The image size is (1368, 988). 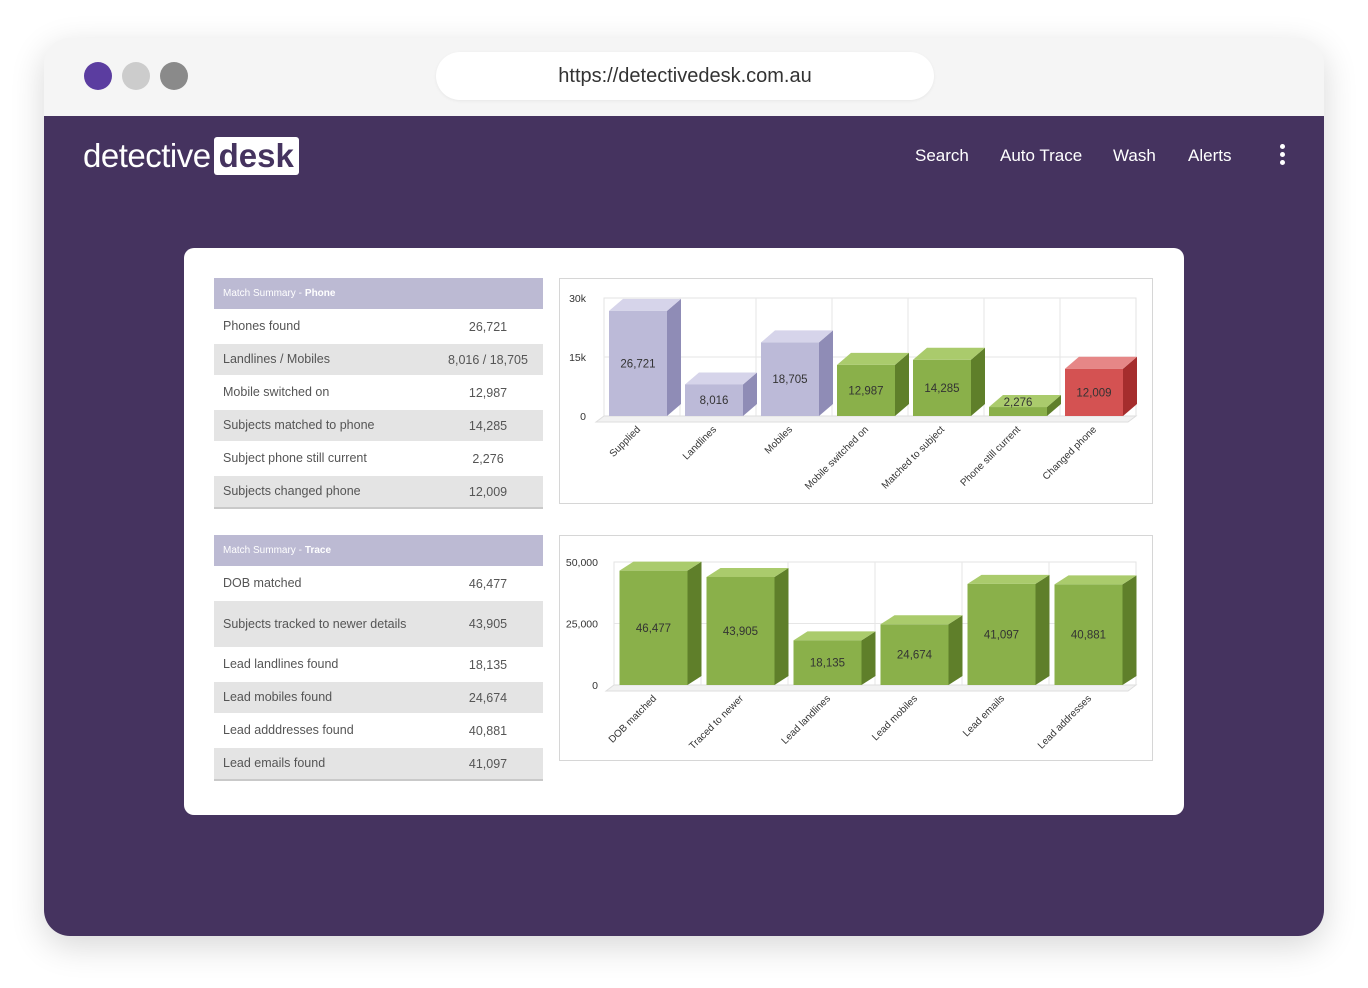 What do you see at coordinates (625, 441) in the screenshot?
I see `x-category-label: Supplied` at bounding box center [625, 441].